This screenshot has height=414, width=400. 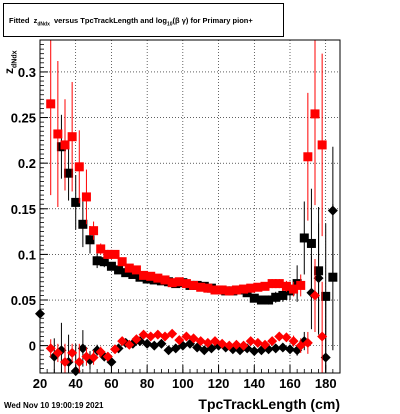 What do you see at coordinates (23, 209) in the screenshot?
I see `y-tick-label: 0.15` at bounding box center [23, 209].